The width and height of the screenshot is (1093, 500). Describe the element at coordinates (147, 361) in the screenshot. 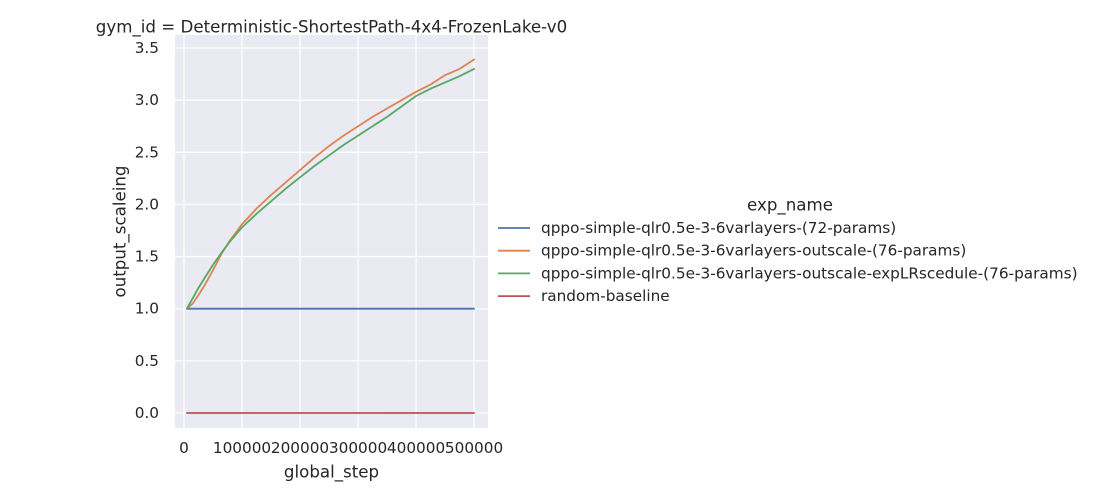

I see `y-tick-label: 0.5` at that location.